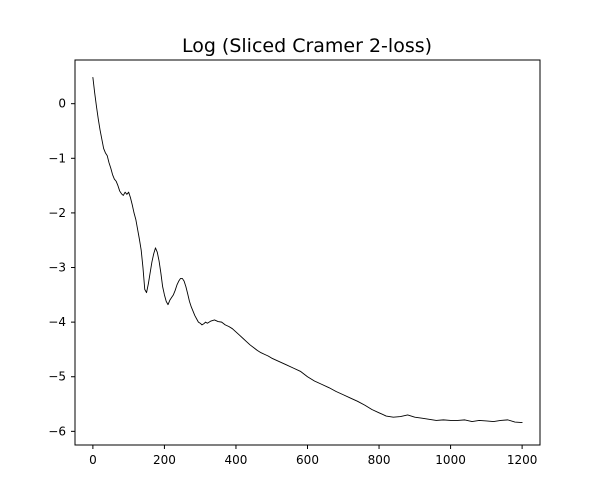  I want to click on x-tick-label: 1000, so click(450, 460).